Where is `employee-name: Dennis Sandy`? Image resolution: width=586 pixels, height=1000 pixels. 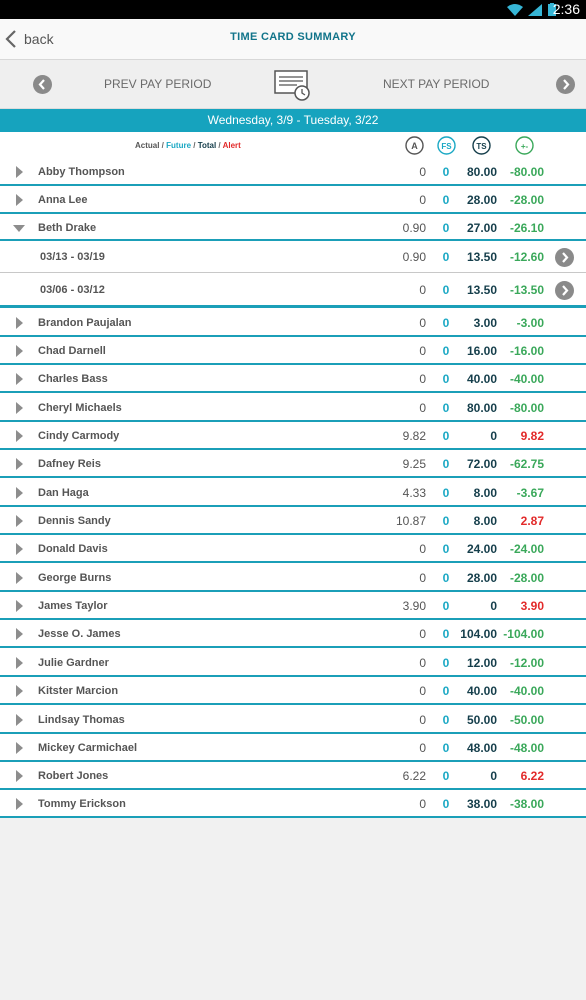 employee-name: Dennis Sandy is located at coordinates (74, 521).